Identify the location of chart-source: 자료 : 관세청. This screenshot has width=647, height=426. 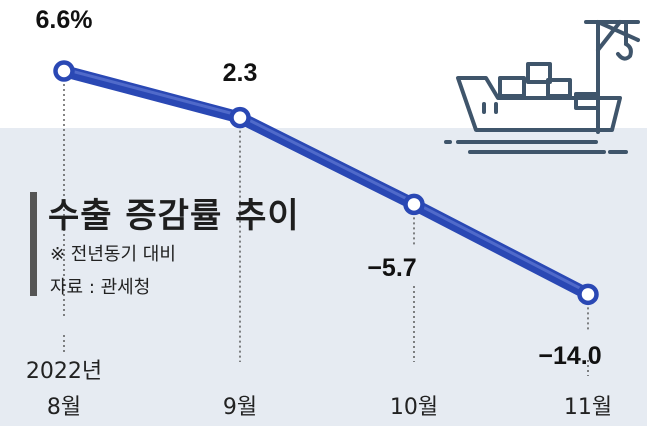
(100, 287).